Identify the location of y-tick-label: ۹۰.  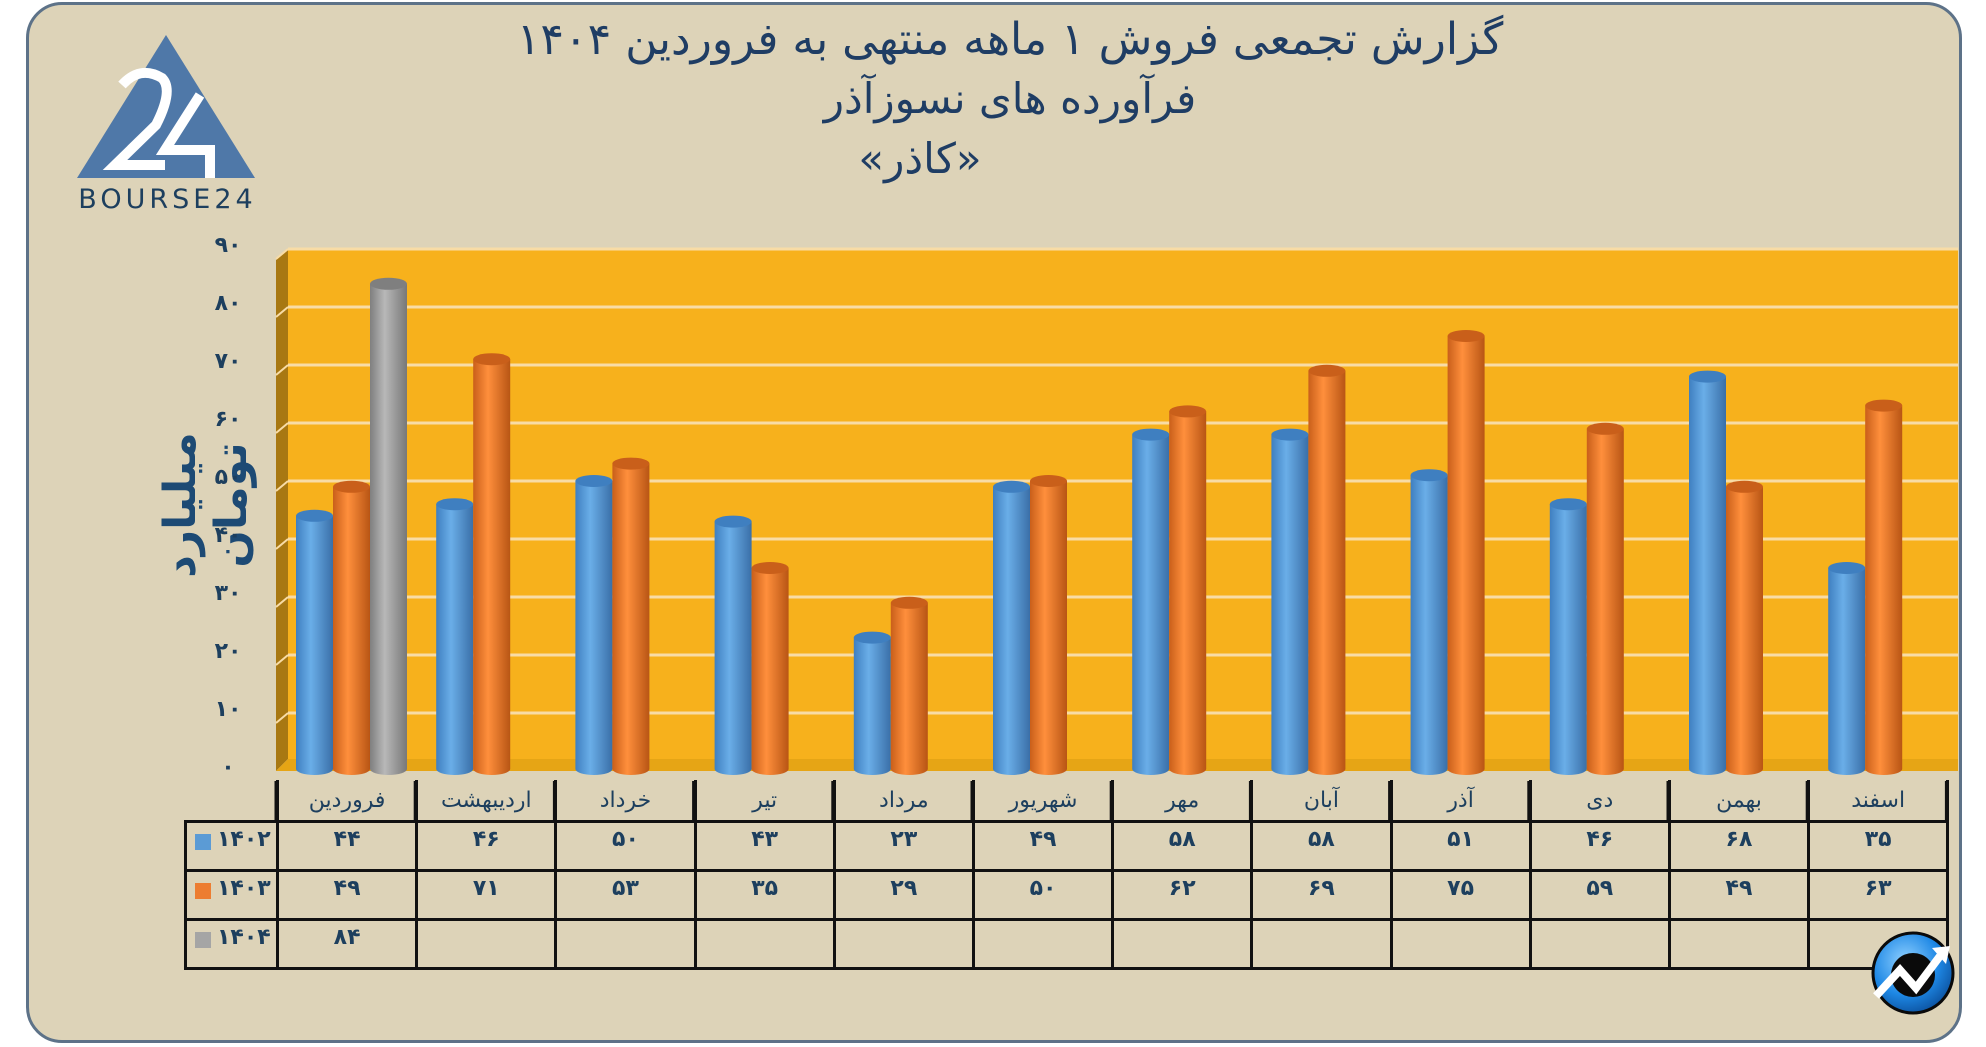
(228, 245).